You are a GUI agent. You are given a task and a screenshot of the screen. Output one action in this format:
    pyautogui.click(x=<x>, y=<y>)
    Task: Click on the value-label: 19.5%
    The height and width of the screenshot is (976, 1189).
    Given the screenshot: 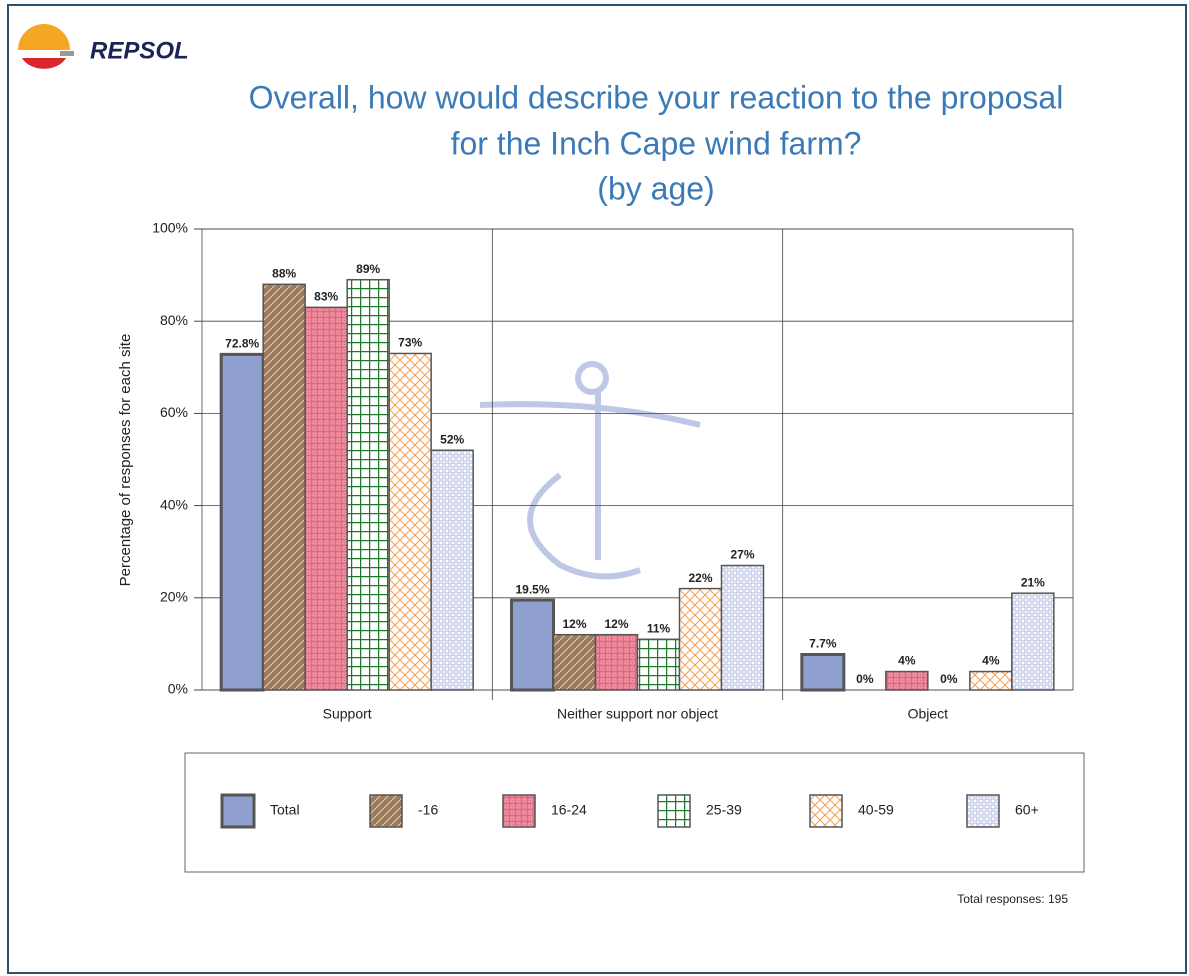 What is the action you would take?
    pyautogui.click(x=532, y=589)
    